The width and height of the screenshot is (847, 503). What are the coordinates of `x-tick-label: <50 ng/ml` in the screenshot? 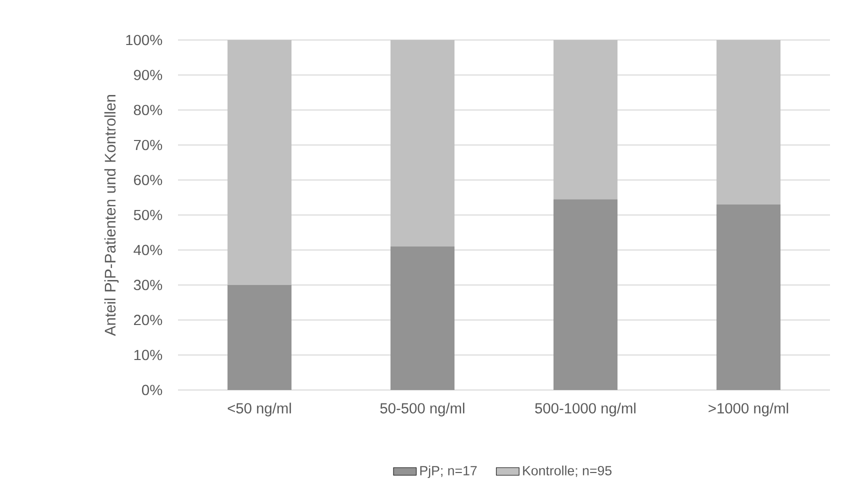 It's located at (259, 409).